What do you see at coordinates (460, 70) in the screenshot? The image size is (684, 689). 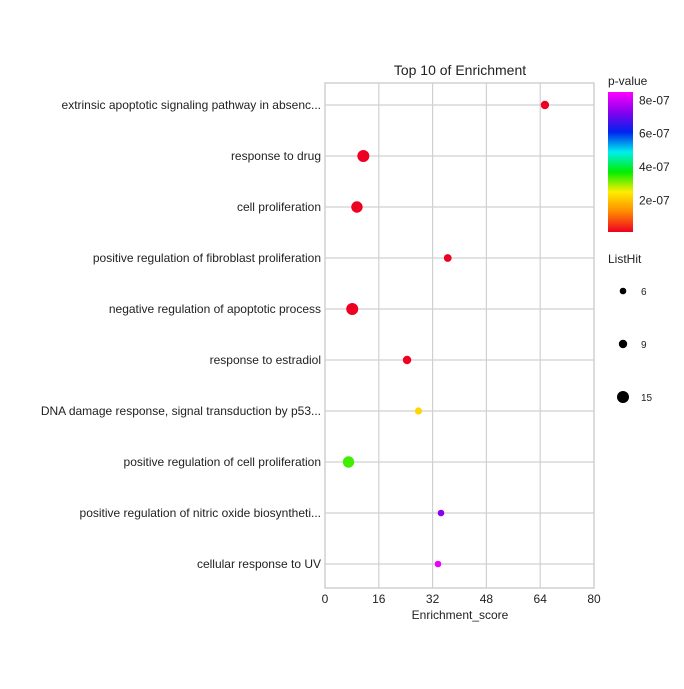 I see `chart-title: Top 10 of Enrichment` at bounding box center [460, 70].